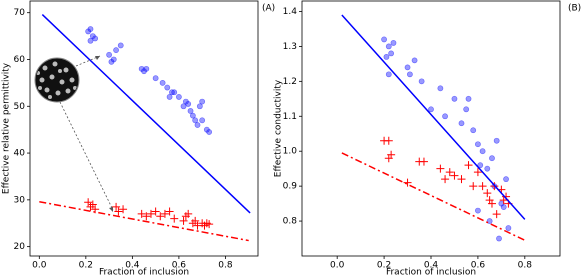 This screenshot has height=278, width=582. I want to click on y-tick-label: 30, so click(20, 200).